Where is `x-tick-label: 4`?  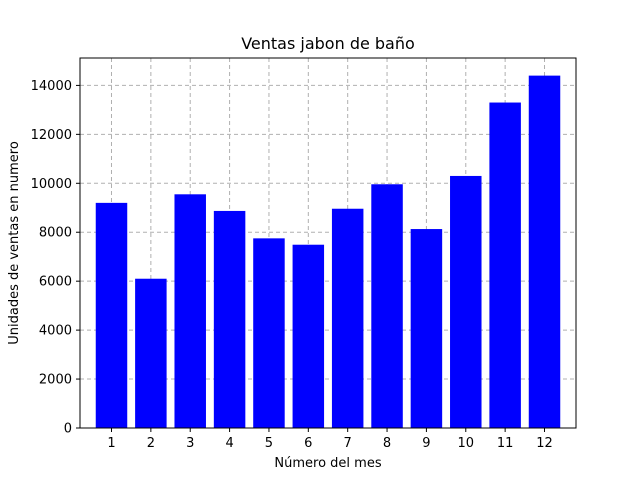
x-tick-label: 4 is located at coordinates (229, 443).